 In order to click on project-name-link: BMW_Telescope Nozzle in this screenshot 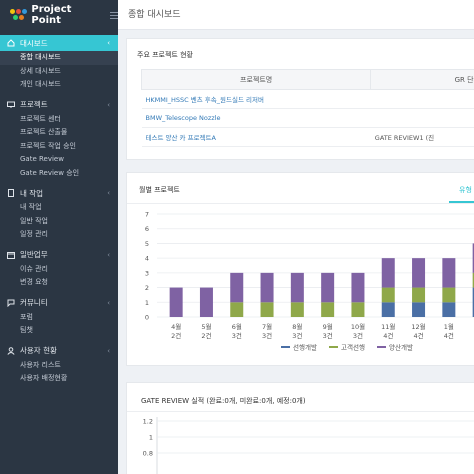, I will do `click(256, 118)`.